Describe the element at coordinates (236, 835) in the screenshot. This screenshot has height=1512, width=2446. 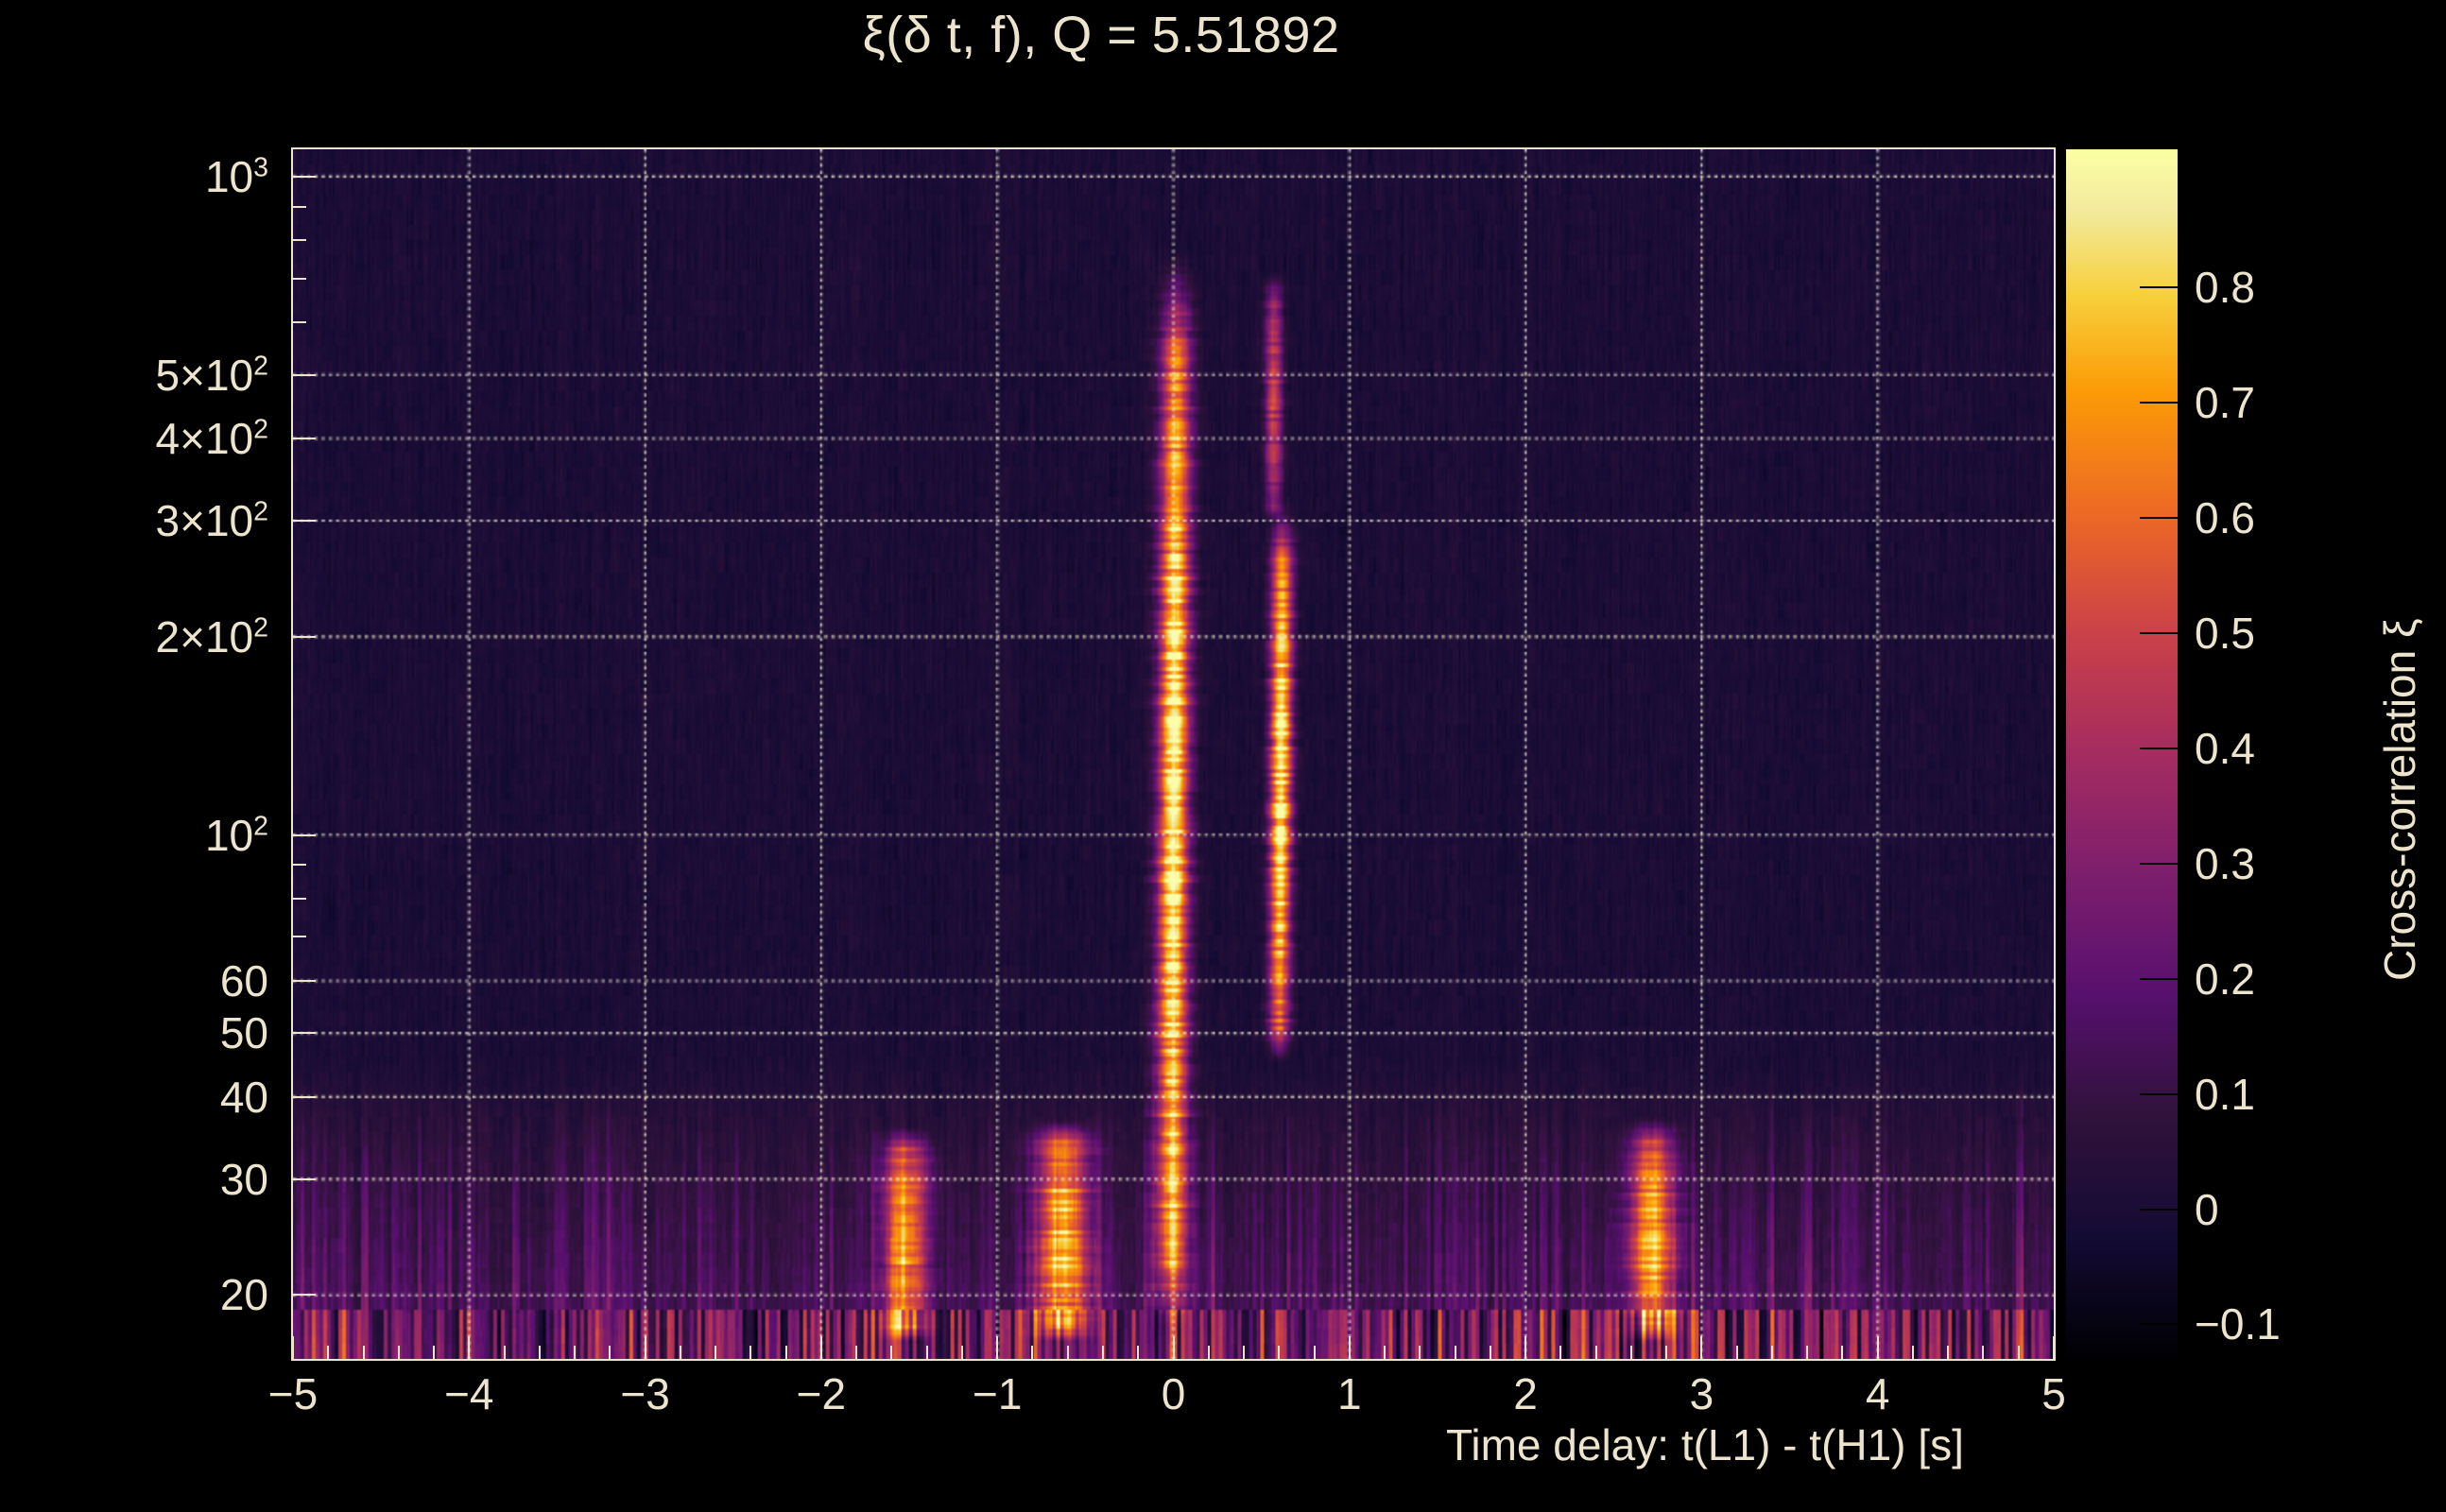
I see `y-tick-label: 102` at that location.